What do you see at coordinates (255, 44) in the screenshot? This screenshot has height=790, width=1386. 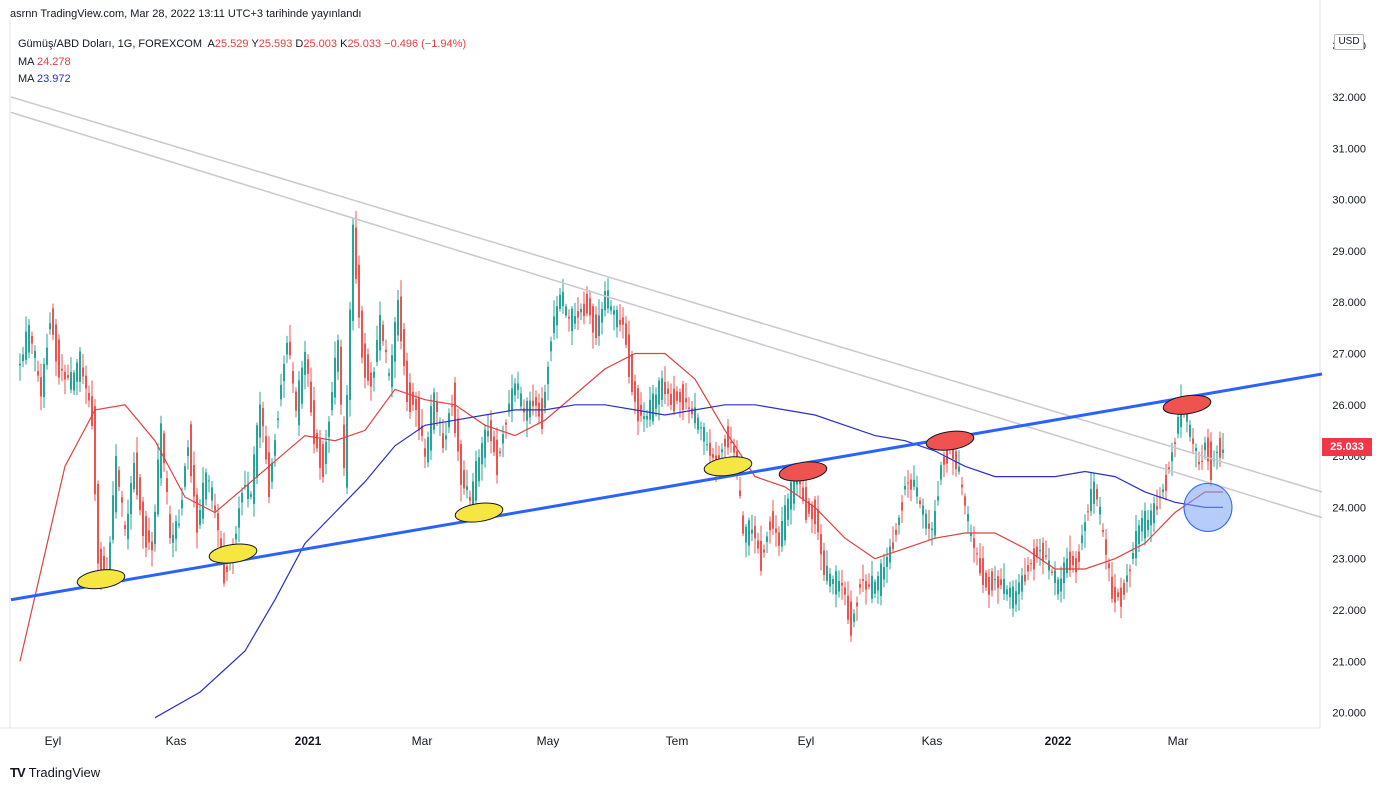 I see `high-label: Y` at bounding box center [255, 44].